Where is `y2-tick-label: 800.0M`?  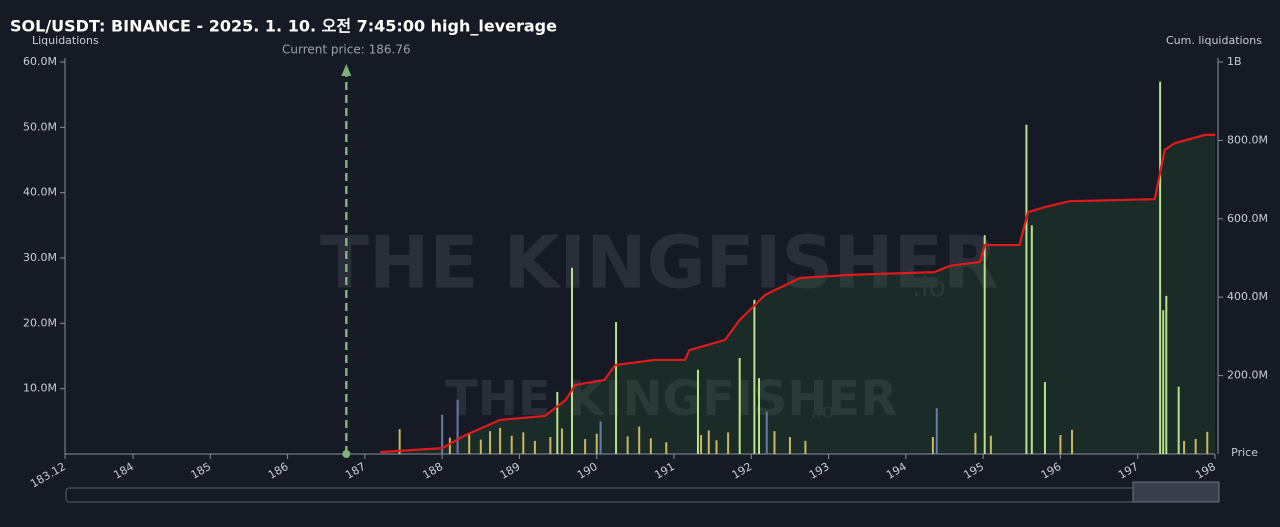
y2-tick-label: 800.0M is located at coordinates (1247, 139).